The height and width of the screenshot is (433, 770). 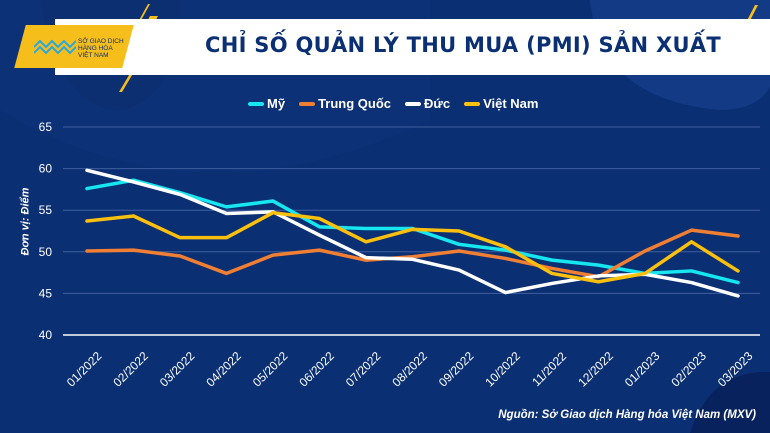 What do you see at coordinates (93, 55) in the screenshot?
I see `logo-line: VIỆT NAM` at bounding box center [93, 55].